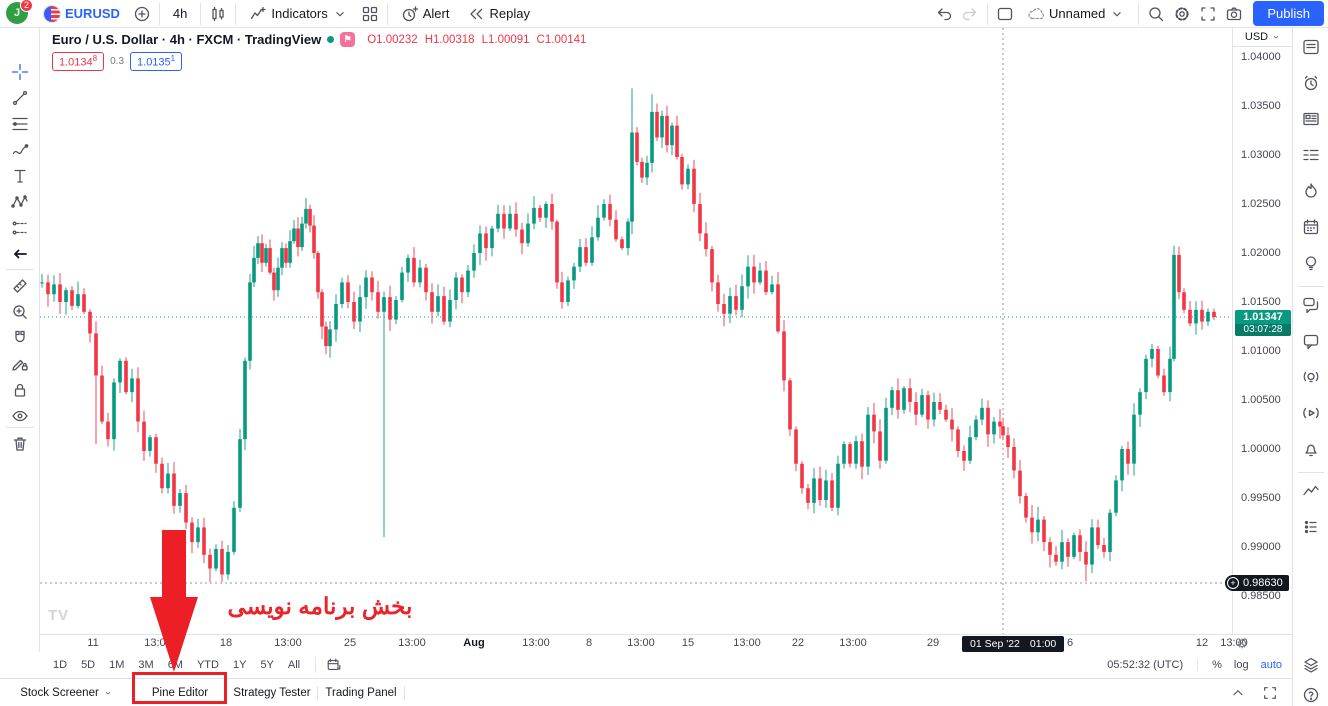 Image resolution: width=1328 pixels, height=706 pixels. What do you see at coordinates (180, 13) in the screenshot?
I see `interval-button: 4h` at bounding box center [180, 13].